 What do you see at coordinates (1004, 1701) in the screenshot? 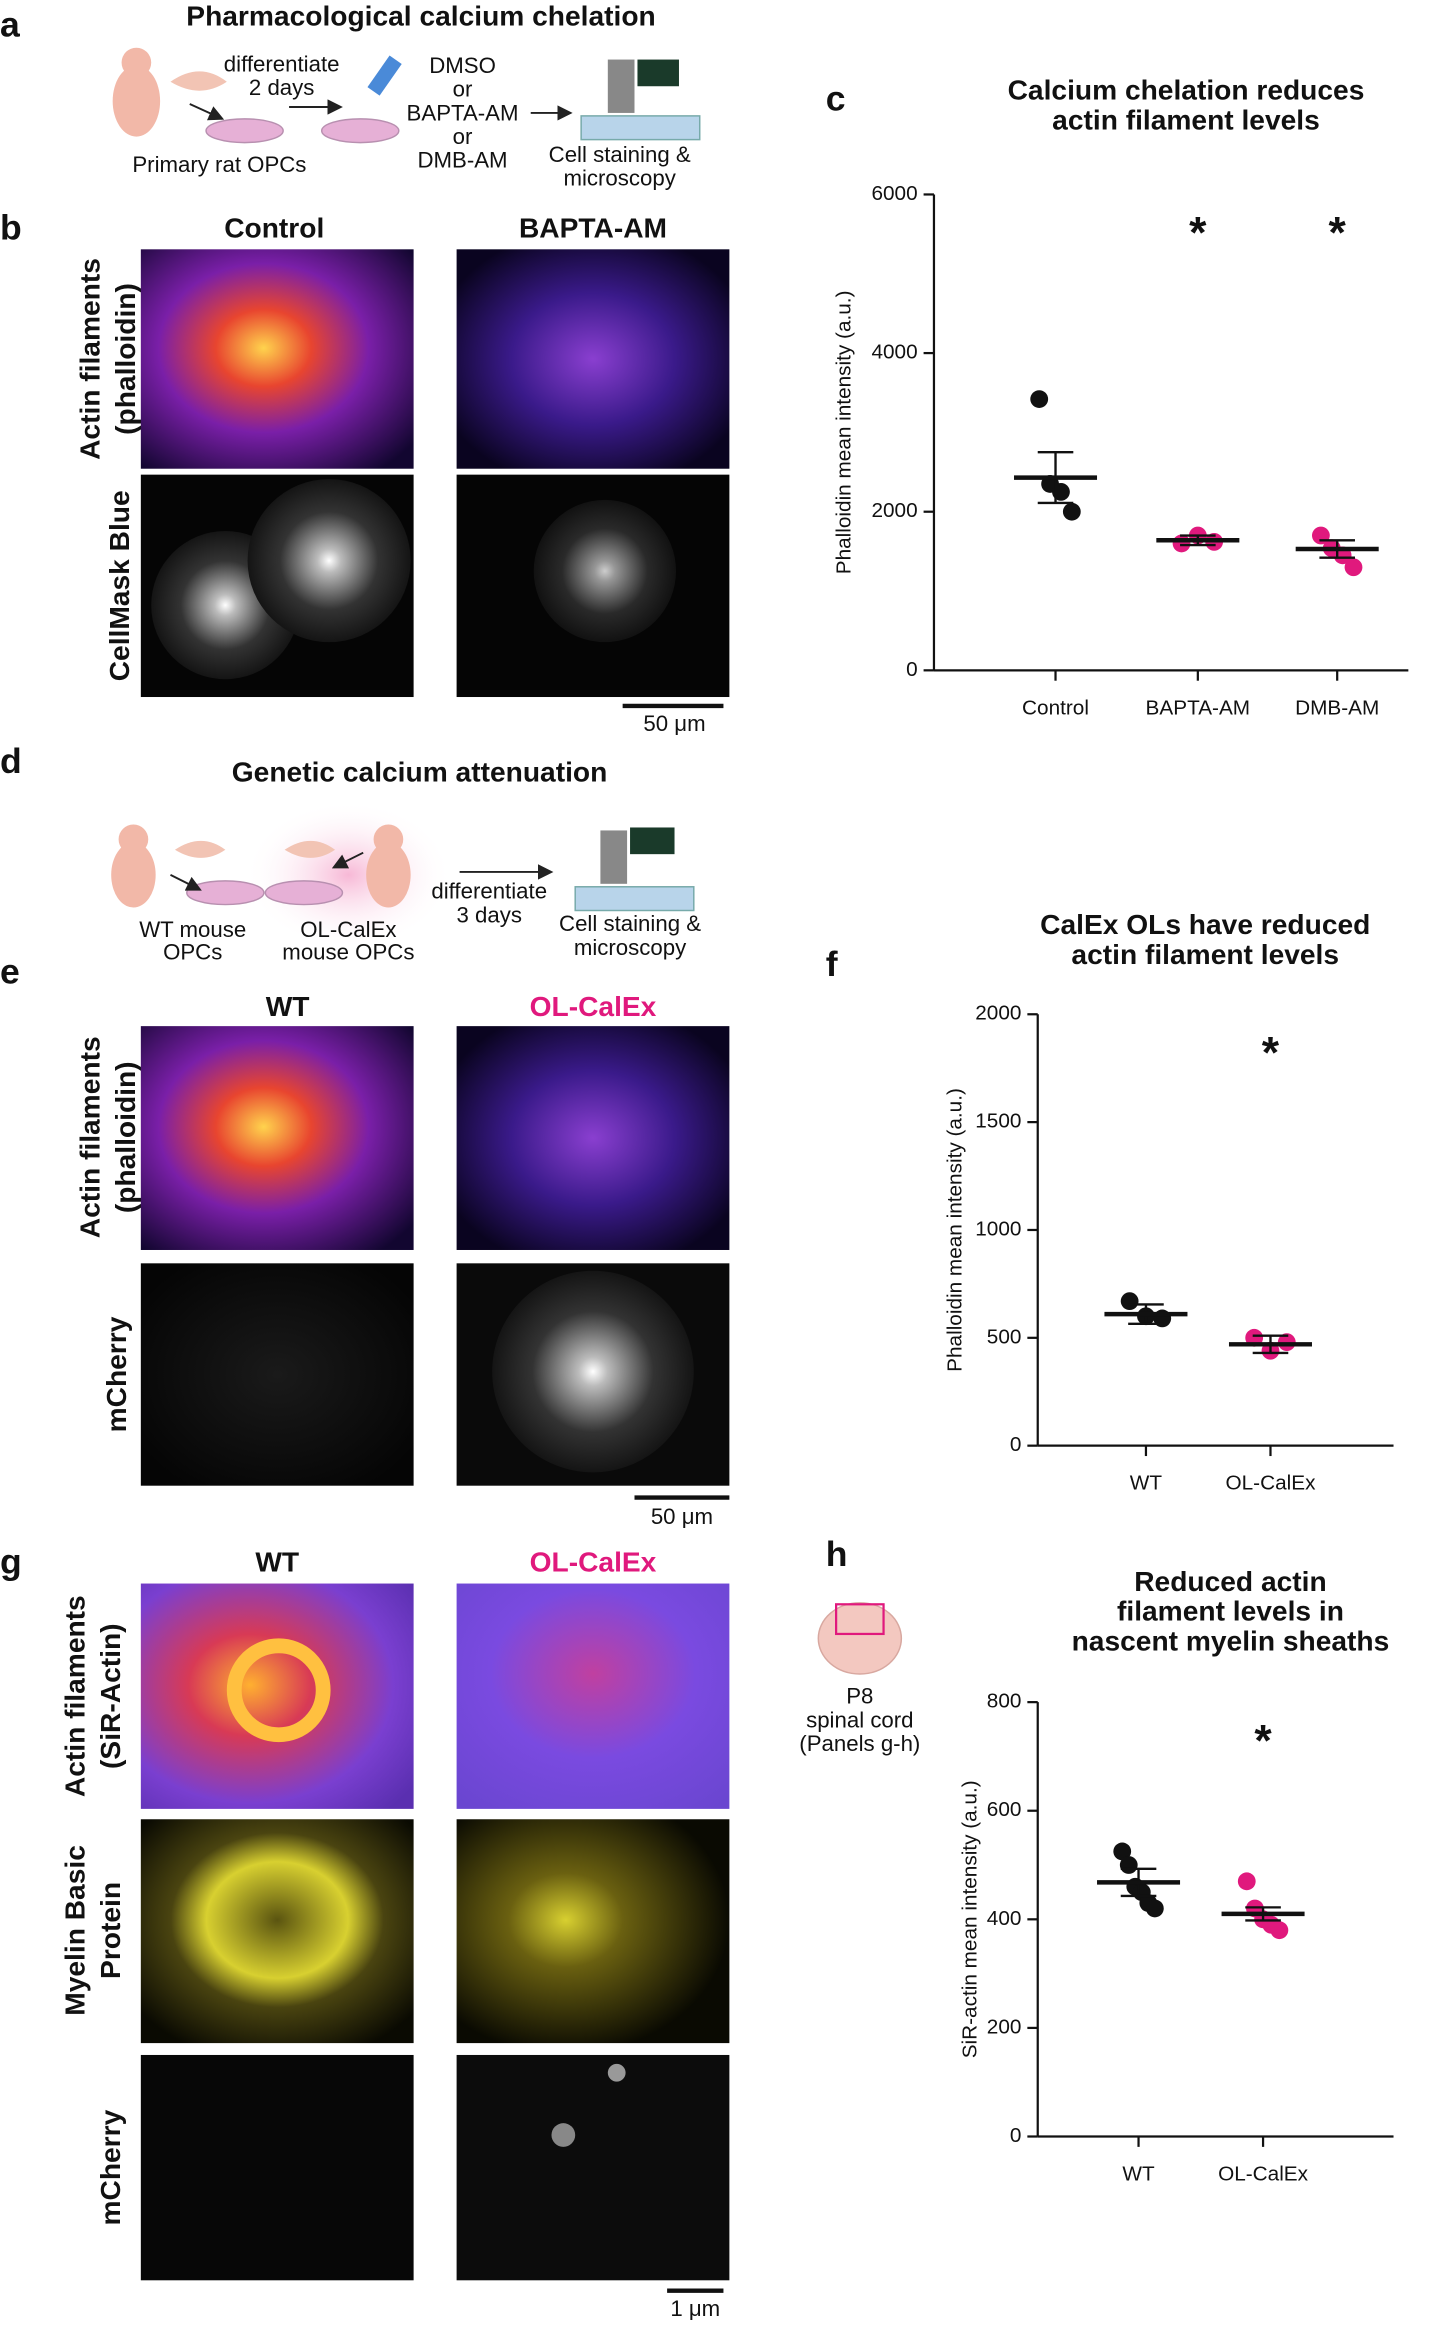
I see `y-tick-label: 800` at bounding box center [1004, 1701].